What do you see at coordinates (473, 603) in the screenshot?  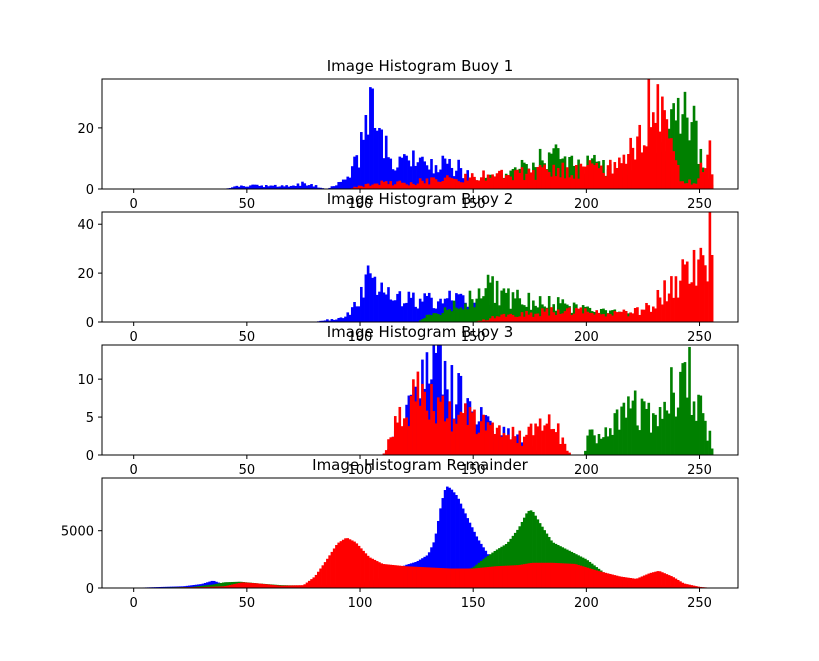 I see `x-tick-label: 150` at bounding box center [473, 603].